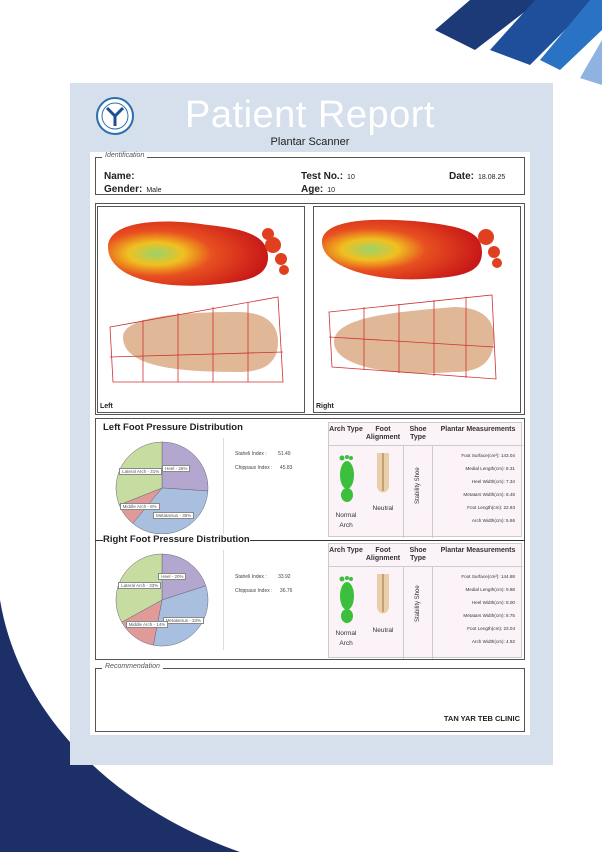 The width and height of the screenshot is (602, 852). Describe the element at coordinates (147, 625) in the screenshot. I see `pie-label: Middle Arch - 14%` at that location.